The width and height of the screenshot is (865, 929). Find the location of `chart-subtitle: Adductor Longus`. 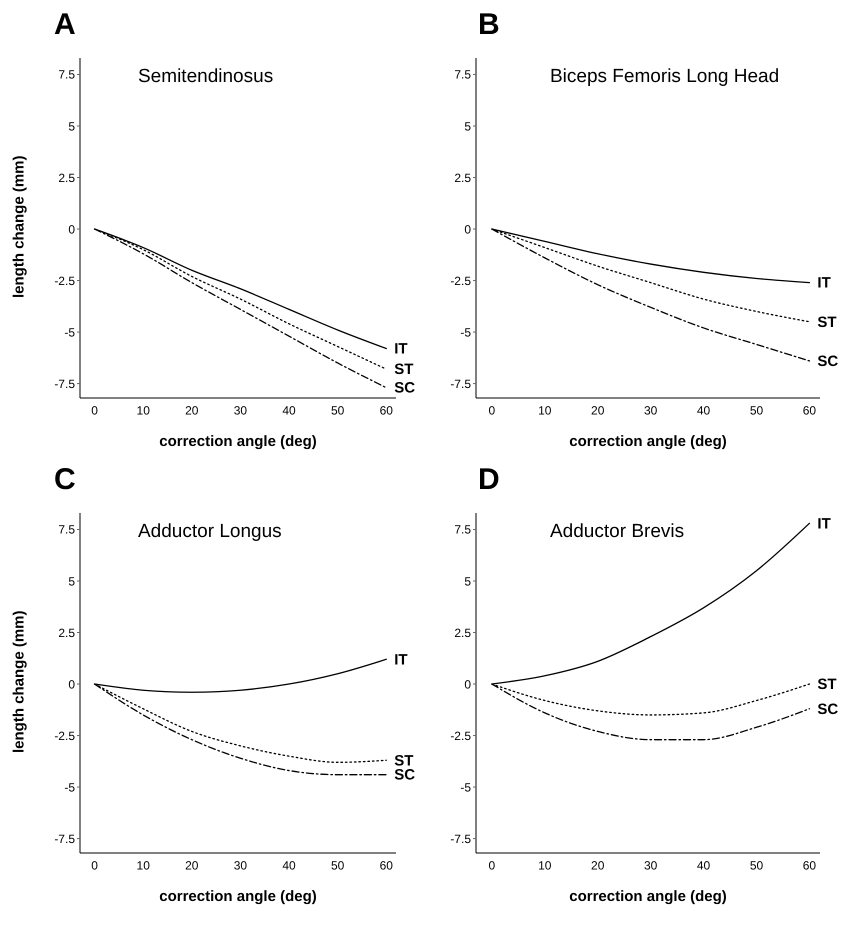

chart-subtitle: Adductor Longus is located at coordinates (210, 532).